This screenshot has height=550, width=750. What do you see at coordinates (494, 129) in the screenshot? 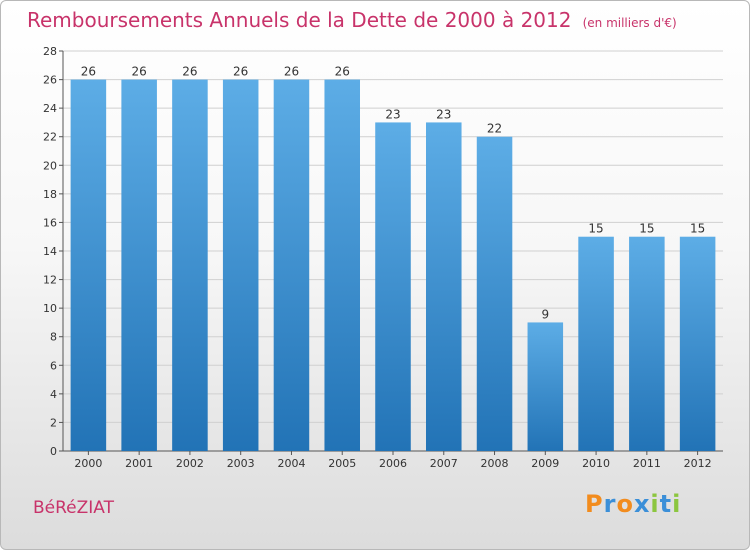
I see `data-label: 22` at bounding box center [494, 129].